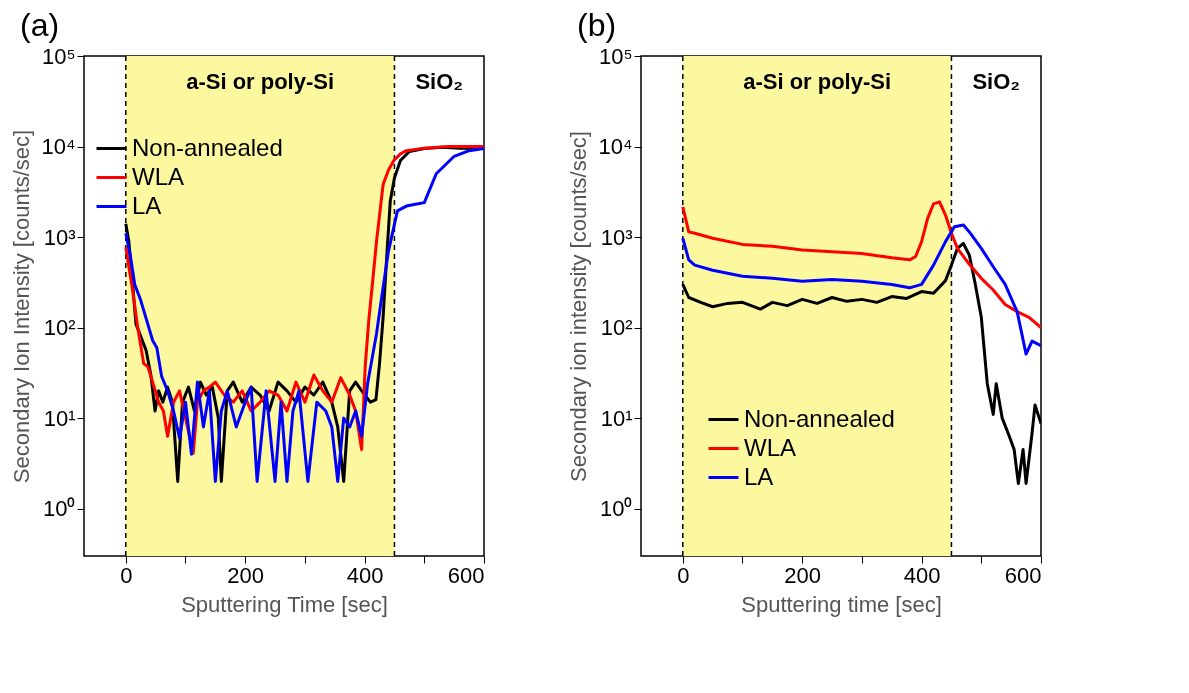 The width and height of the screenshot is (1189, 693). What do you see at coordinates (841, 604) in the screenshot?
I see `x-axis-title: Sputtering time [sec]` at bounding box center [841, 604].